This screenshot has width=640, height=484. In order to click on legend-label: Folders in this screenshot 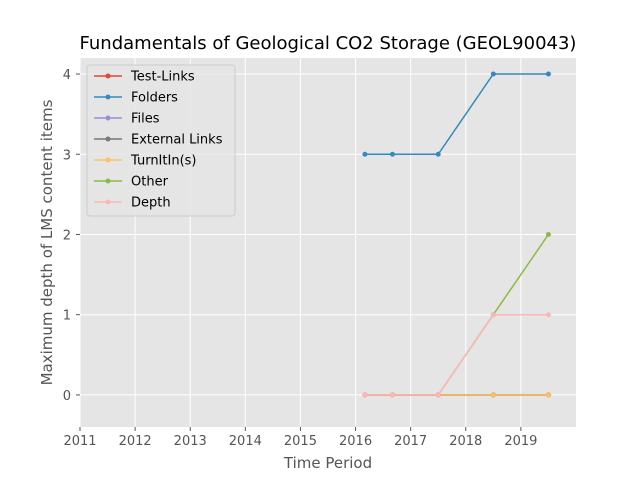, I will do `click(154, 98)`.